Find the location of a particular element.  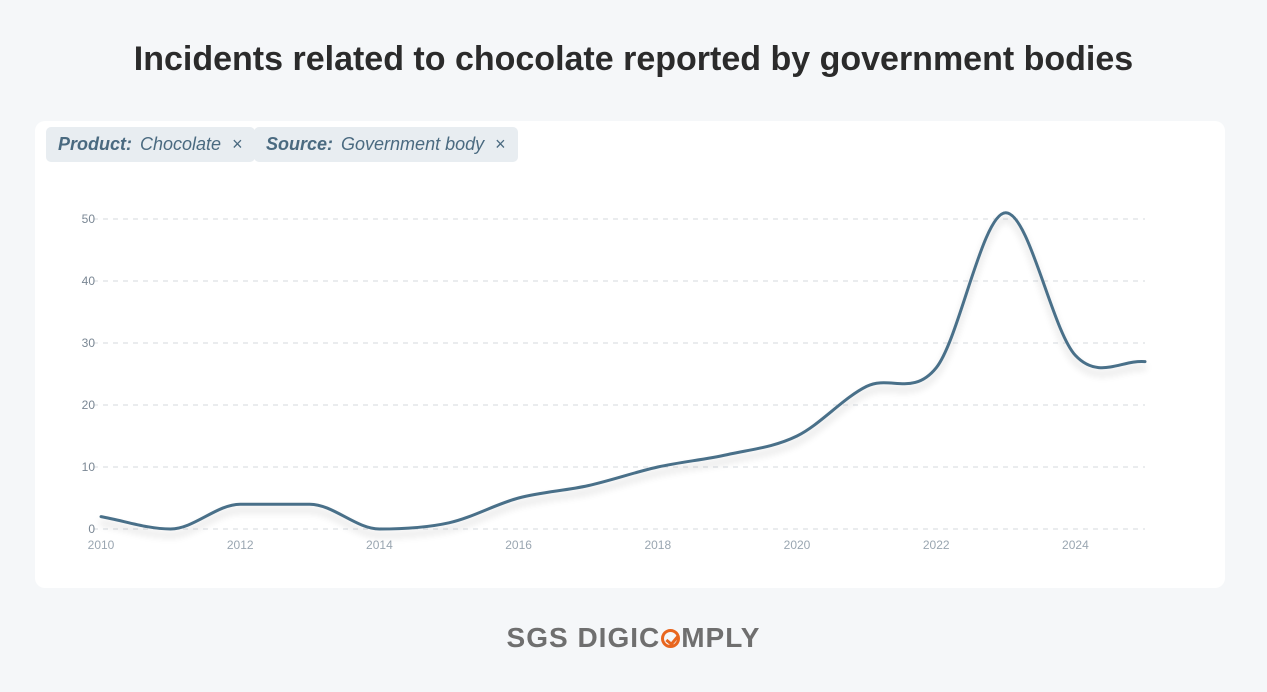

brand-text-left: SGS DIGIC is located at coordinates (583, 637).